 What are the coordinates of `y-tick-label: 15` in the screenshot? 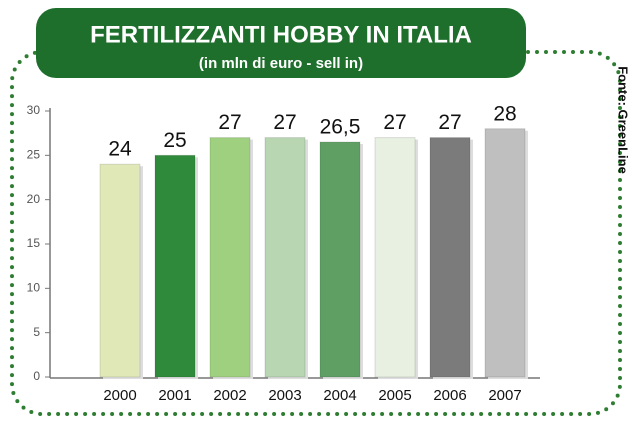 It's located at (34, 243).